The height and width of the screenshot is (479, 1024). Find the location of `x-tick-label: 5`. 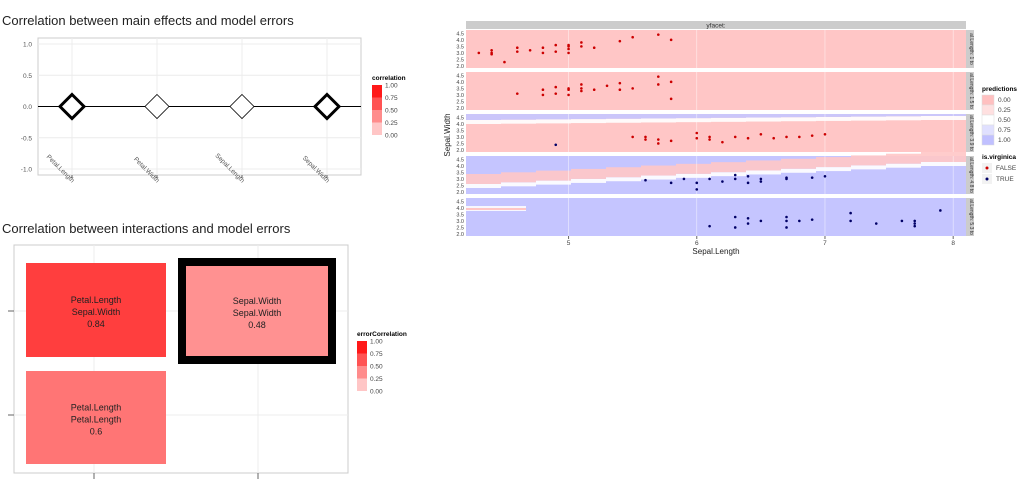

x-tick-label: 5 is located at coordinates (569, 243).